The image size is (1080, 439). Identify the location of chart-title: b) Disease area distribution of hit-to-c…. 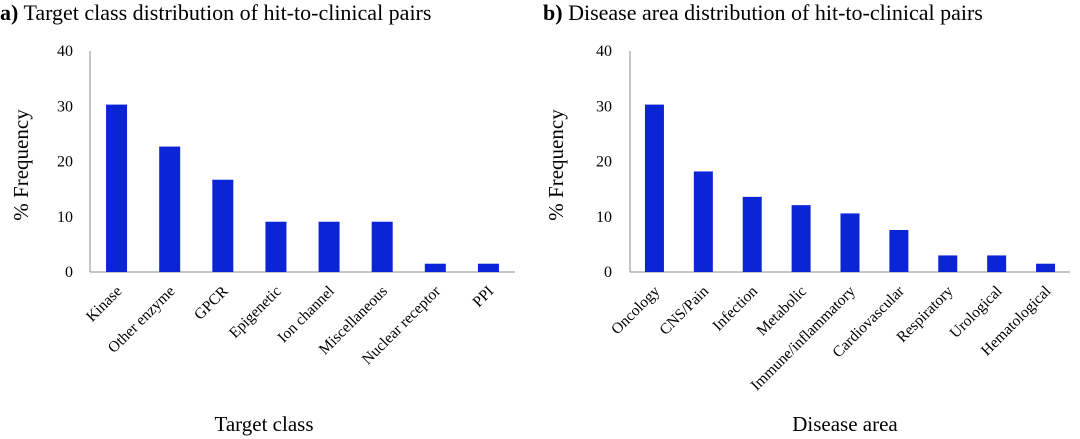
(763, 13).